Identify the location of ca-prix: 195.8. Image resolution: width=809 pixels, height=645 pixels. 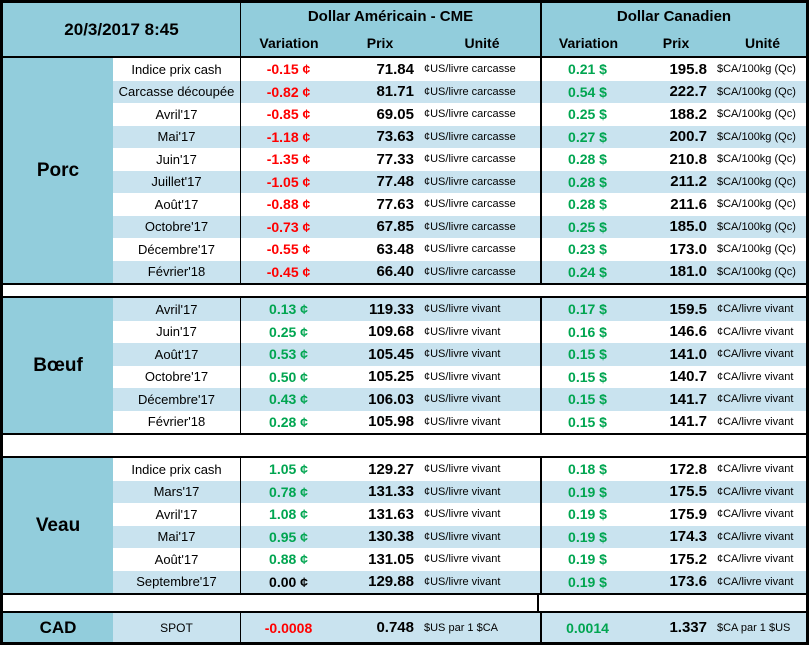
(688, 69).